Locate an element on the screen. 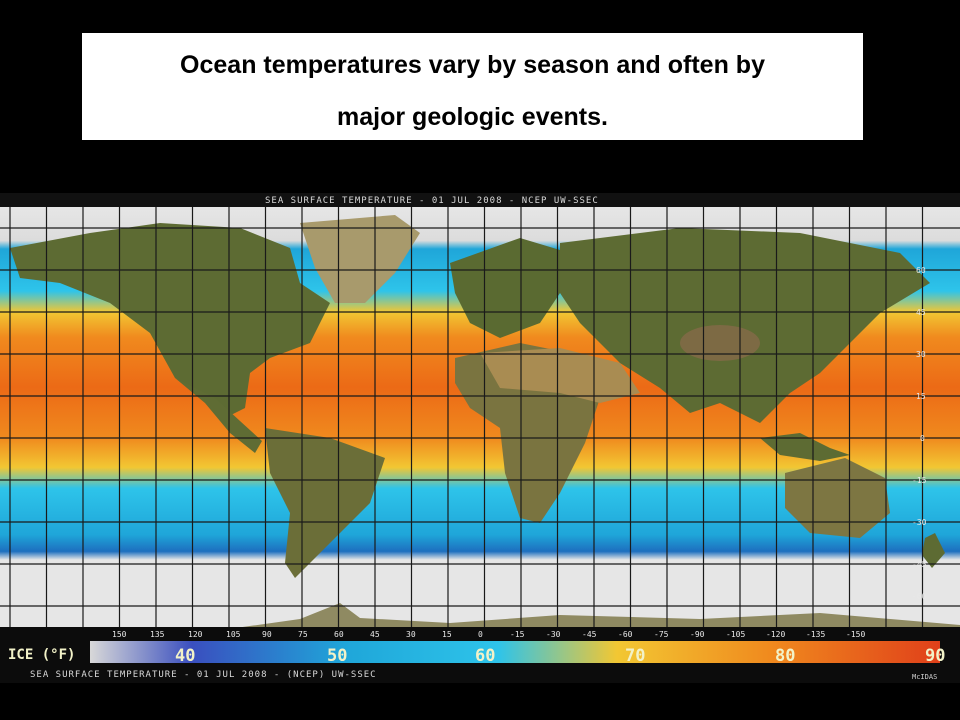 This screenshot has width=960, height=720. slide-title-line-2: major geologic events. is located at coordinates (472, 117).